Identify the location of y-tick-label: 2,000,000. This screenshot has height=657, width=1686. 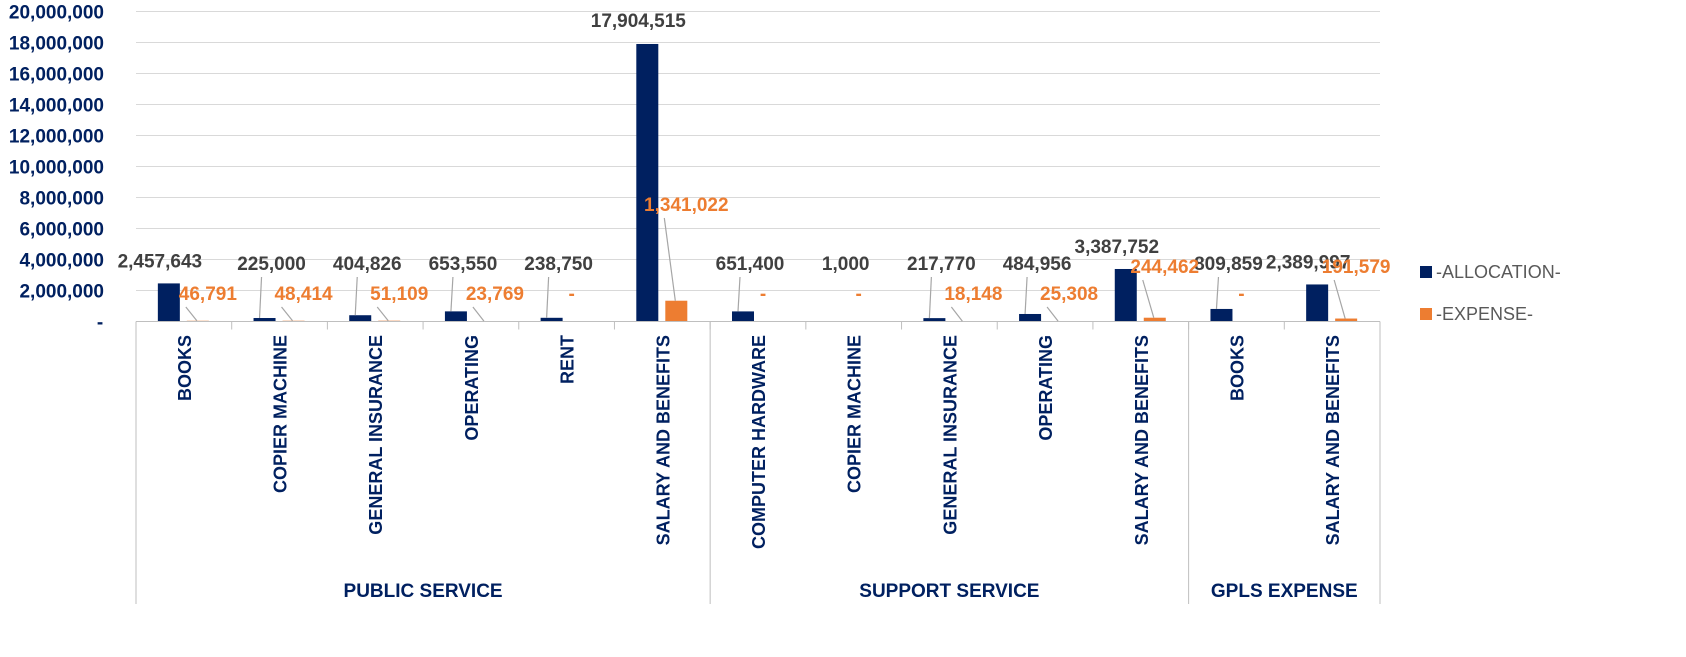
(61, 292).